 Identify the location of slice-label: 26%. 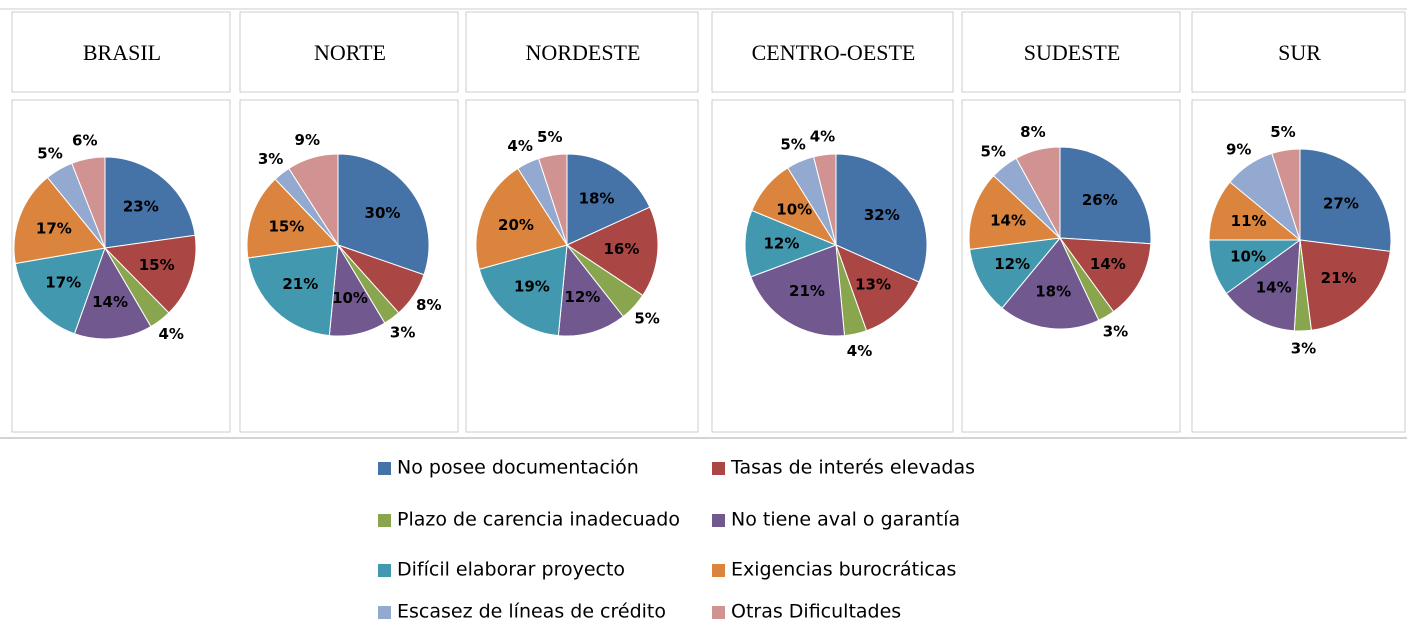
(1100, 200).